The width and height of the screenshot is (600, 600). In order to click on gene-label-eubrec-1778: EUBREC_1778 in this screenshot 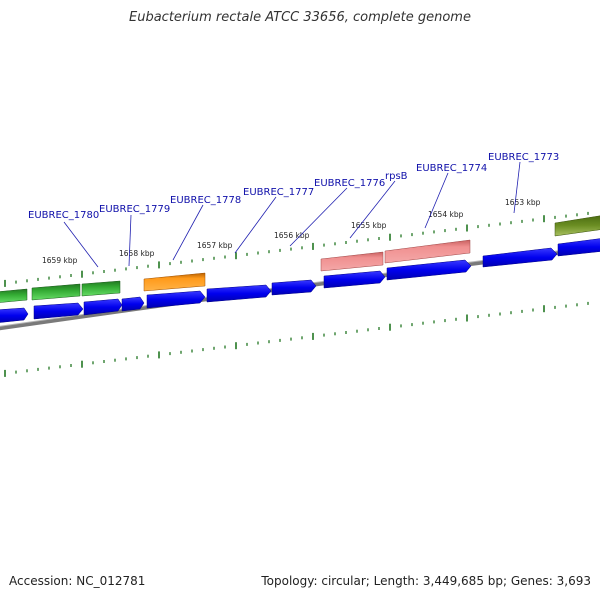, I will do `click(205, 200)`.